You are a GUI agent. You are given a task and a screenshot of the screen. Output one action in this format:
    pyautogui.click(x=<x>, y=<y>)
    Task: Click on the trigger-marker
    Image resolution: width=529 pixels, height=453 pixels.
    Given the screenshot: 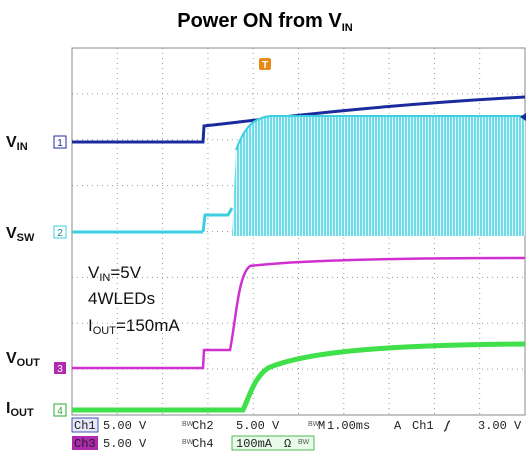 What is the action you would take?
    pyautogui.click(x=265, y=64)
    